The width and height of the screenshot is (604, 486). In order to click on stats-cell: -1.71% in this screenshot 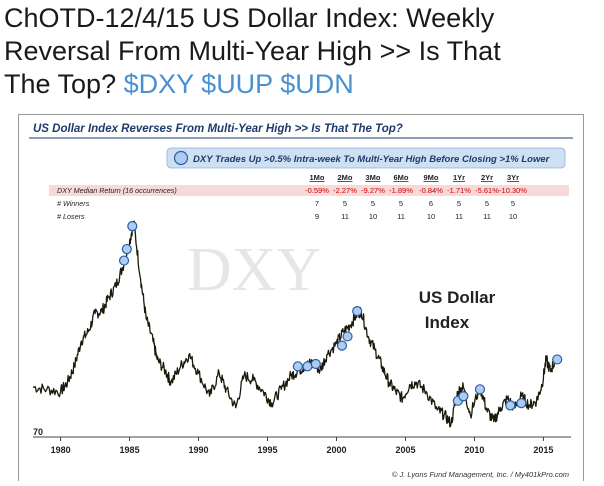, I will do `click(459, 190)`.